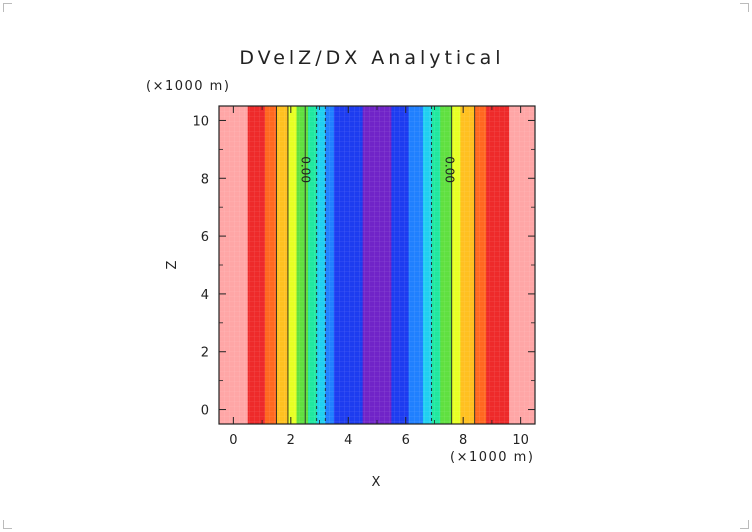 The width and height of the screenshot is (752, 532). What do you see at coordinates (744, 7) in the screenshot?
I see `crop-mark-top-right` at bounding box center [744, 7].